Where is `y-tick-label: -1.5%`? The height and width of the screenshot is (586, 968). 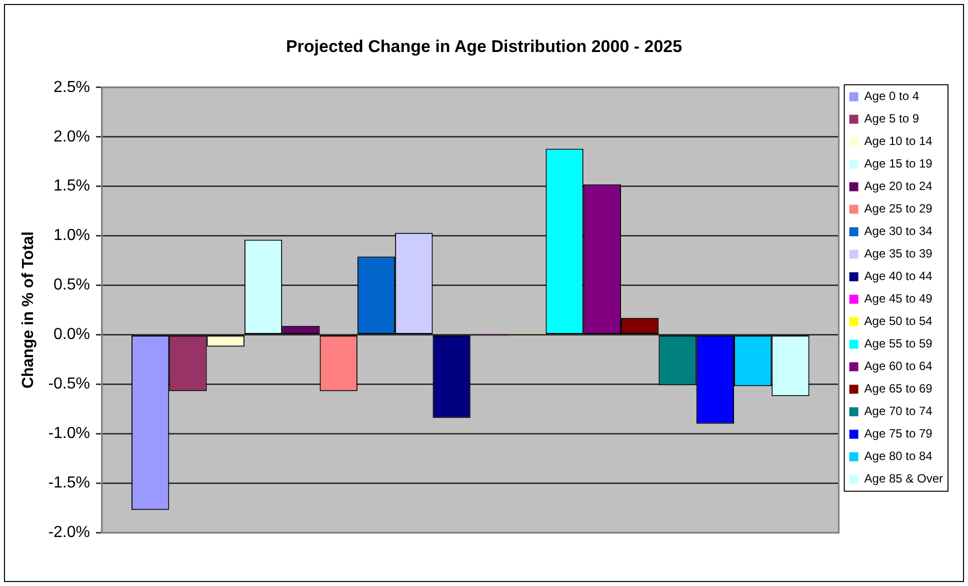 y-tick-label: -1.5% is located at coordinates (69, 483).